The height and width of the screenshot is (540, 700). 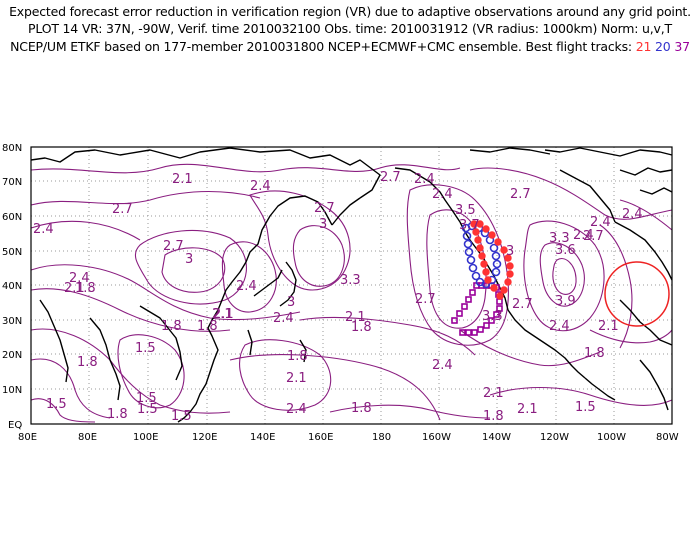 I want to click on lon-tick: 160W, so click(x=436, y=437).